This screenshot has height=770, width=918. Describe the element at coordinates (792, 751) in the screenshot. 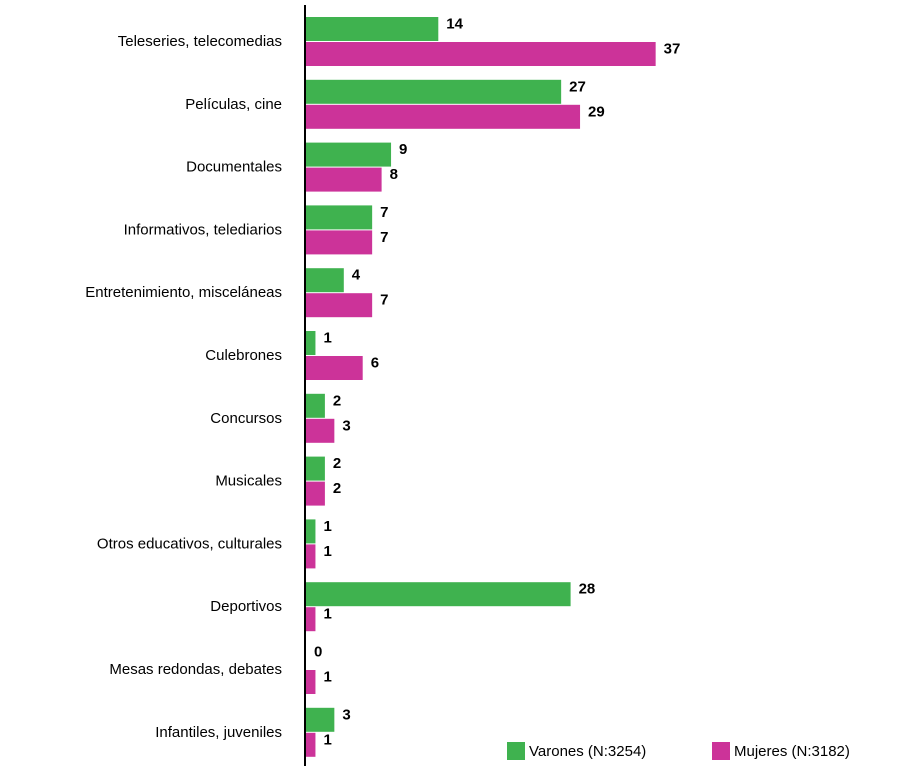

I see `legend-label: Mujeres (N:3182)` at that location.